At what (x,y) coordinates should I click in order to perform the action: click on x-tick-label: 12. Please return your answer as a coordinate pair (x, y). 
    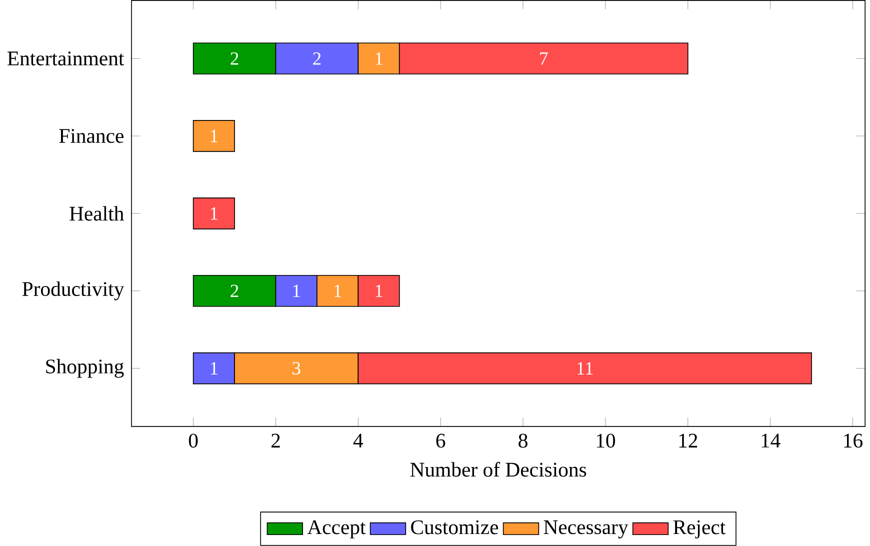
    Looking at the image, I should click on (688, 441).